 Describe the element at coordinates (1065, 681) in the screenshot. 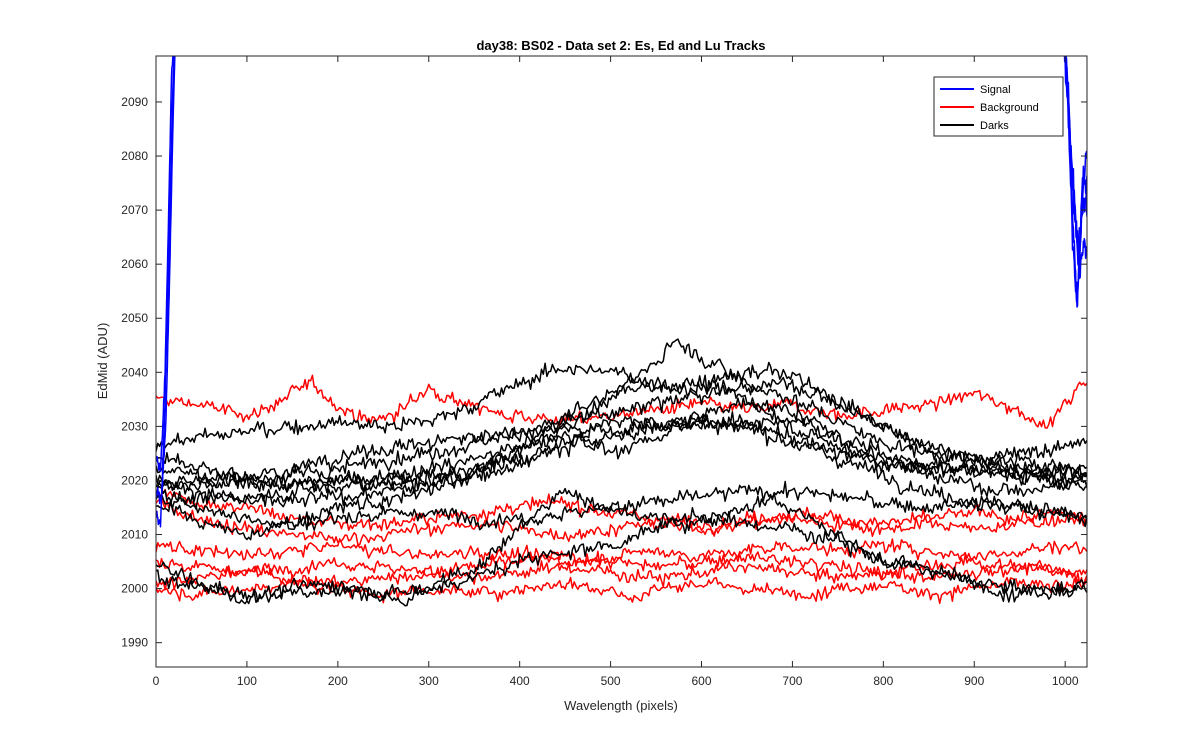

I see `x-tick-label: 1000` at that location.